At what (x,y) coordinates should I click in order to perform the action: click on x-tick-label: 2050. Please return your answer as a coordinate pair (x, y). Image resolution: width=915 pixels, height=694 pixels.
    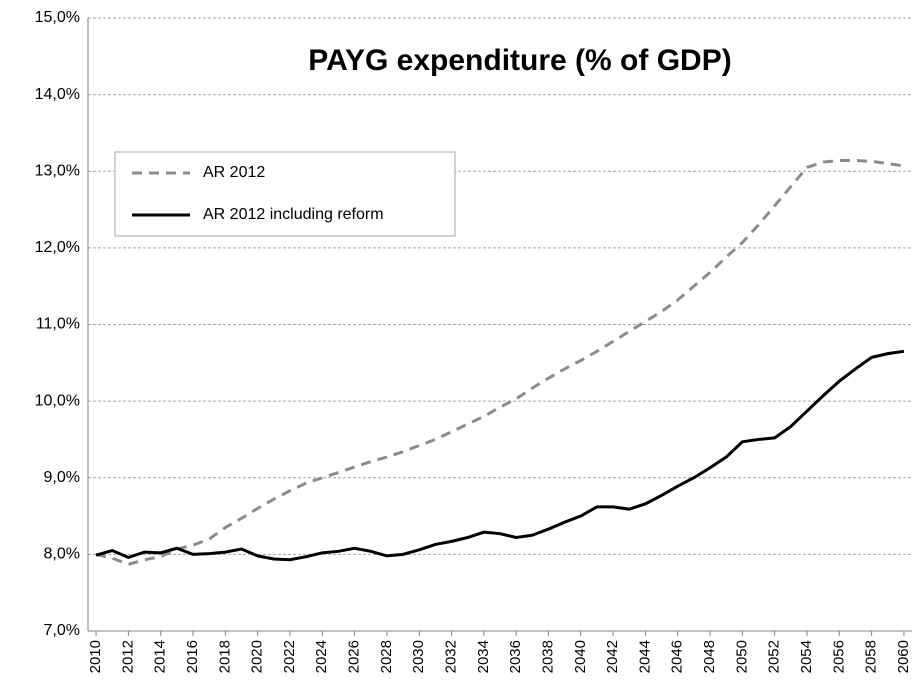
    Looking at the image, I should click on (741, 656).